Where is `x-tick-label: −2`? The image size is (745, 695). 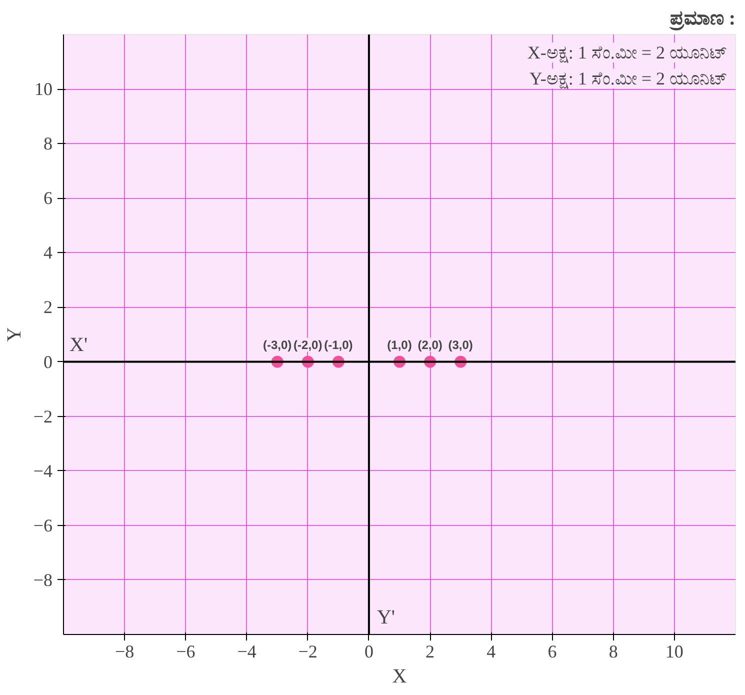
x-tick-label: −2 is located at coordinates (308, 652).